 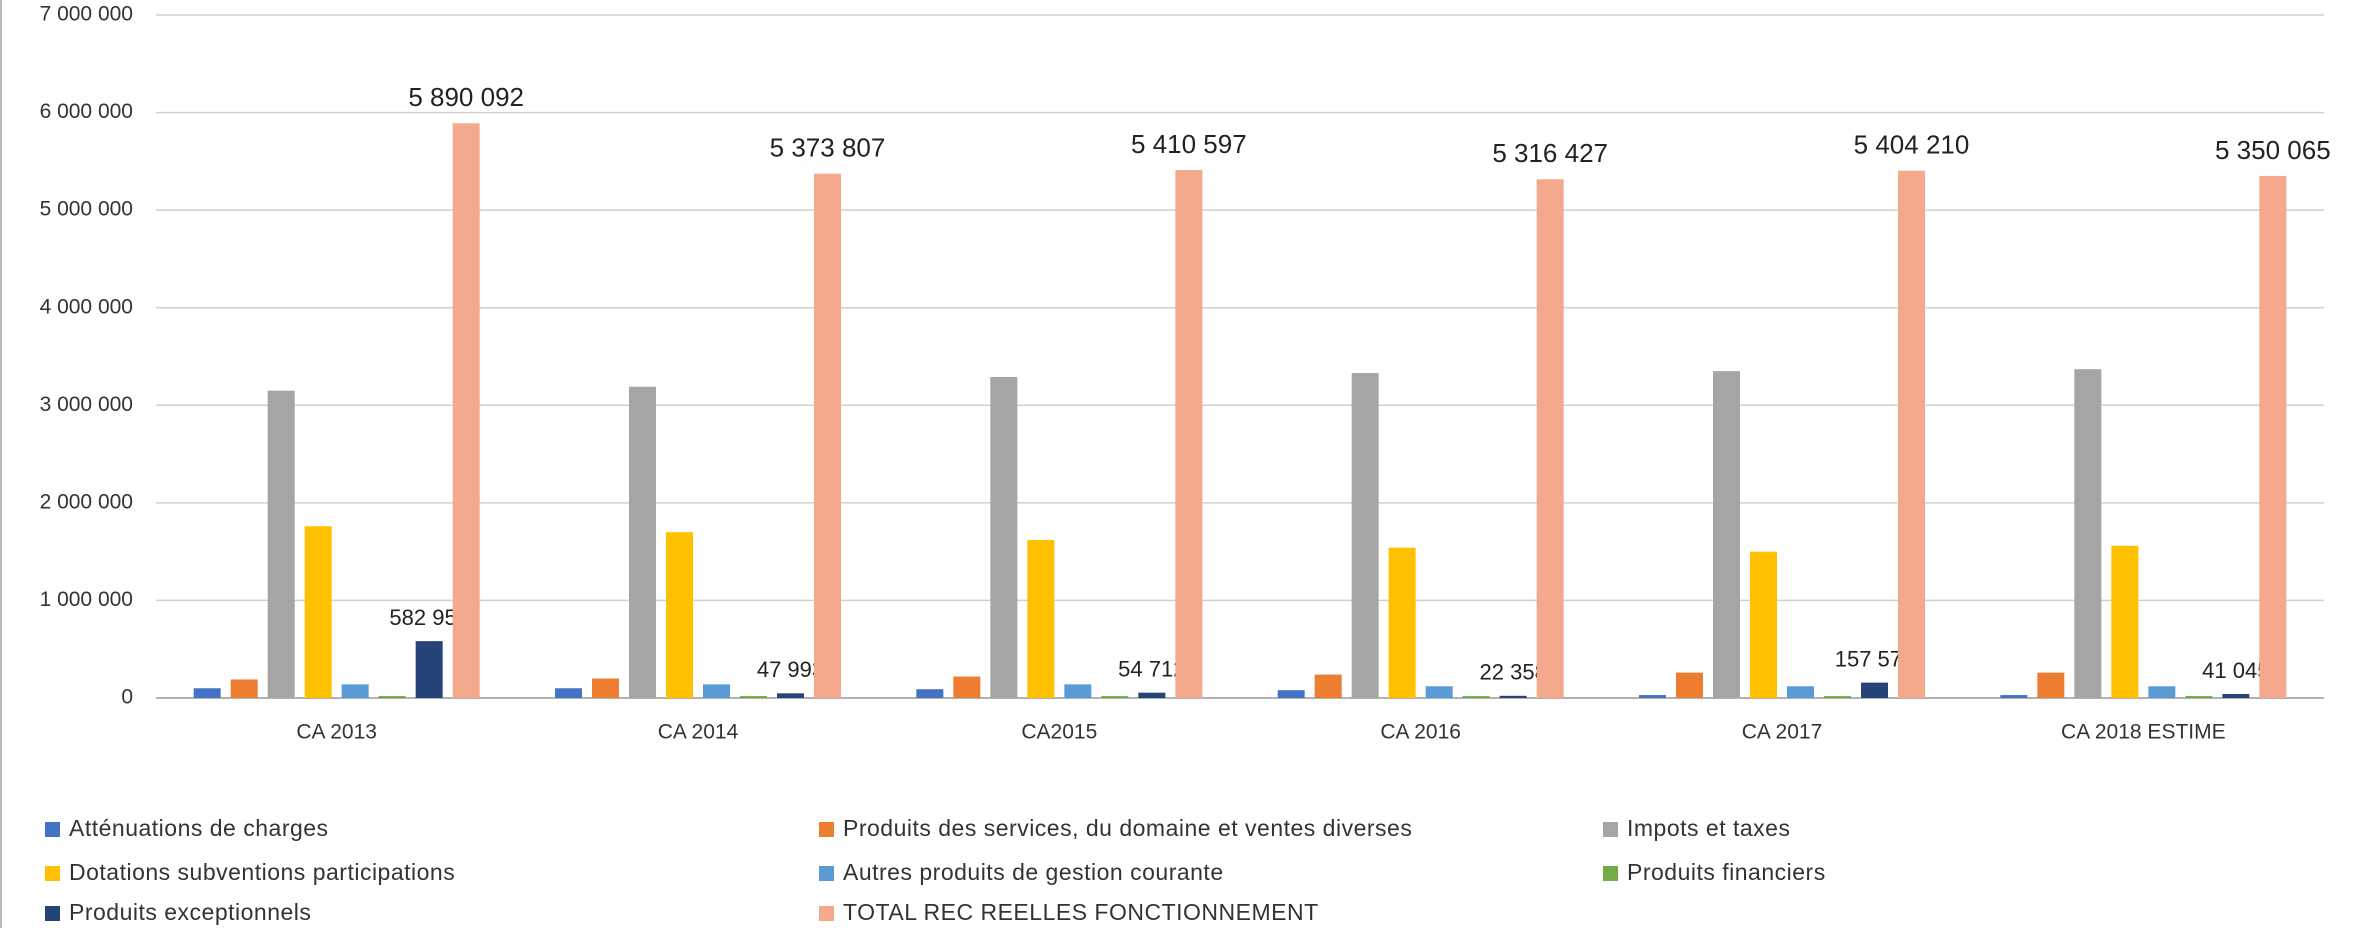 I want to click on data-label: 5 373 807, so click(x=828, y=148).